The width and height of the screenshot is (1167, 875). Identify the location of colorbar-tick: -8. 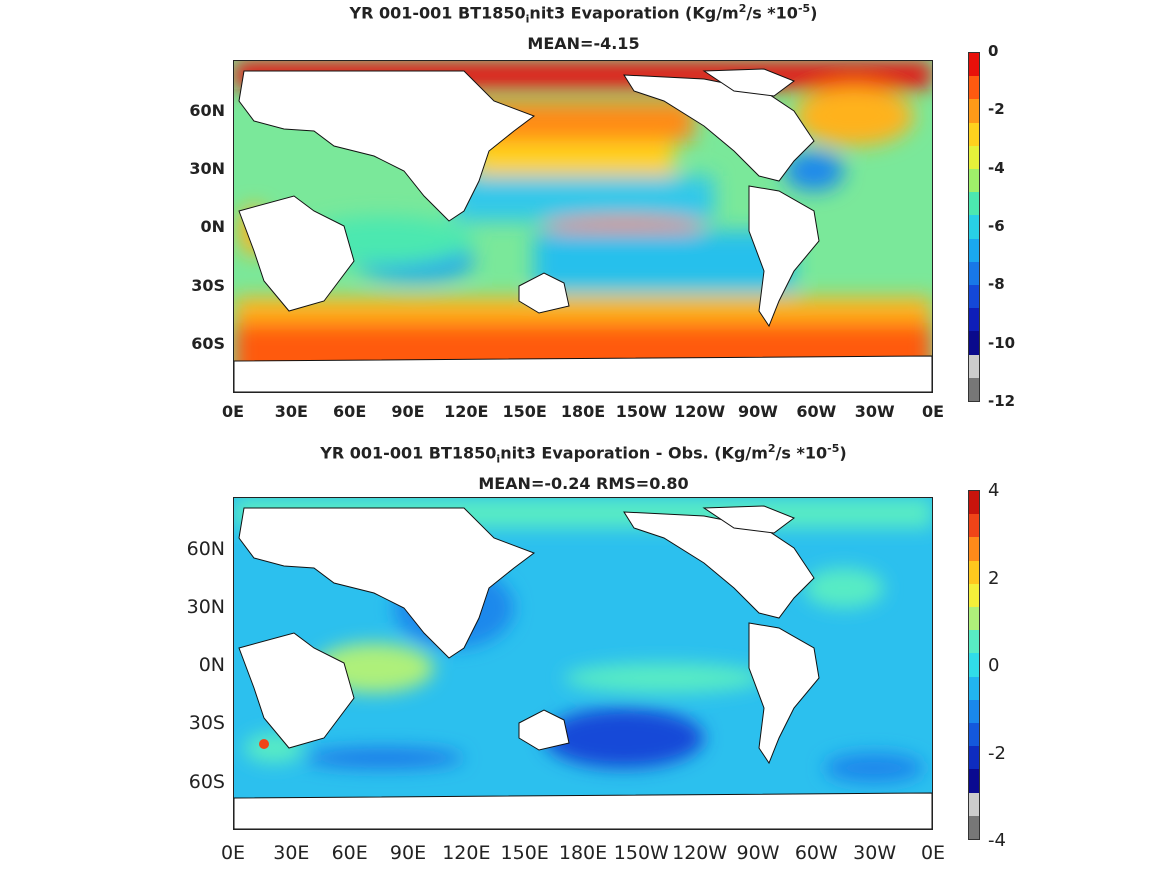
(996, 284).